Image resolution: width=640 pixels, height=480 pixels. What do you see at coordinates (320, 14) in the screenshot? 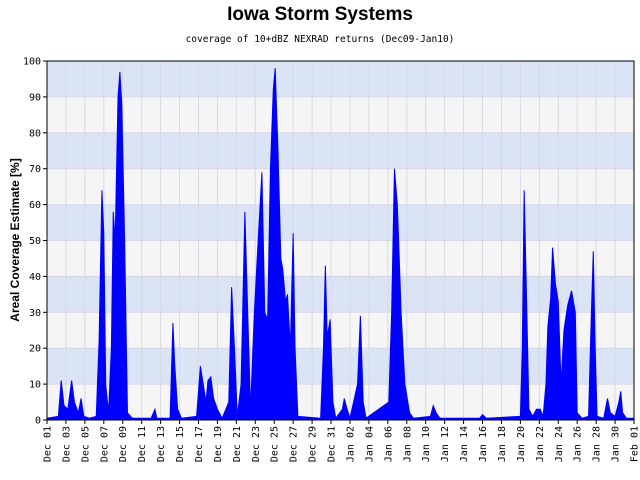
I see `chart-title: Iowa Storm Systems` at bounding box center [320, 14].